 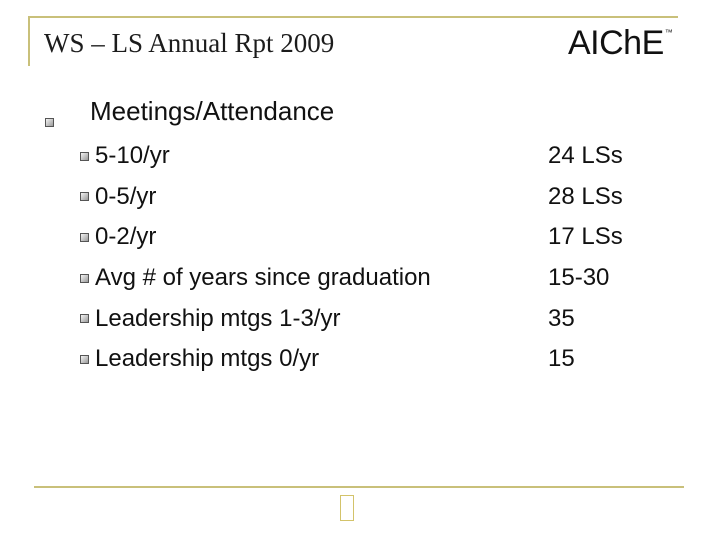 I want to click on top-border-line, so click(x=353, y=17).